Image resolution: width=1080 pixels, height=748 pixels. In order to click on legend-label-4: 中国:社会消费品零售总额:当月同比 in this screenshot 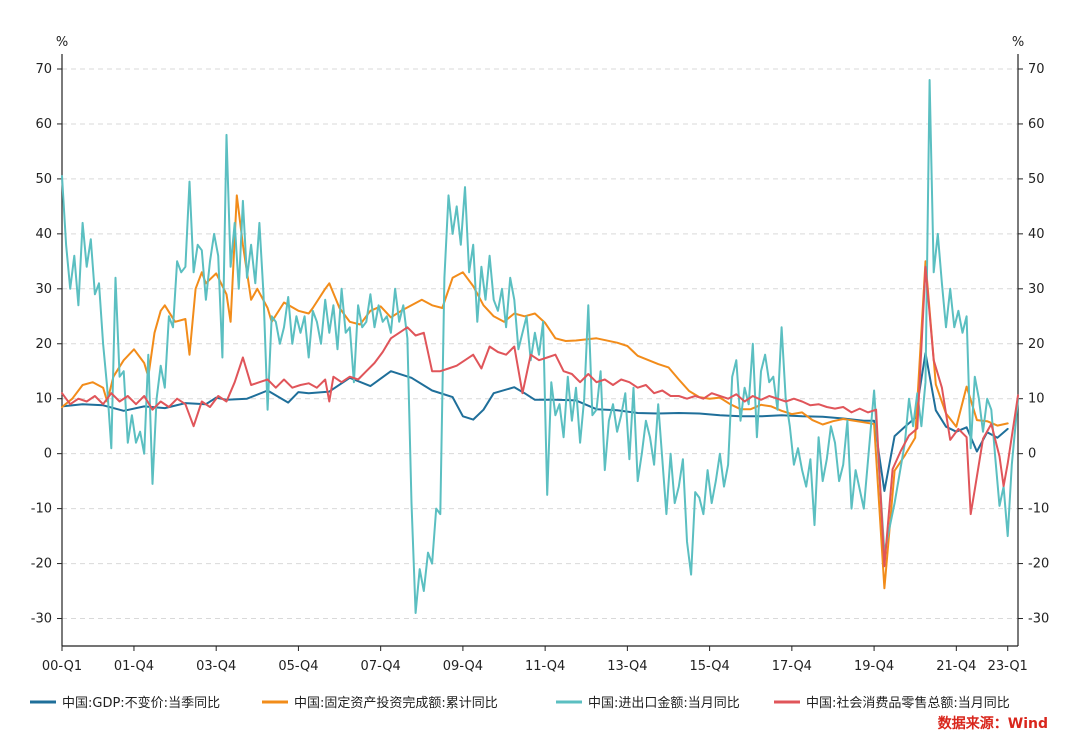, I will do `click(908, 703)`.